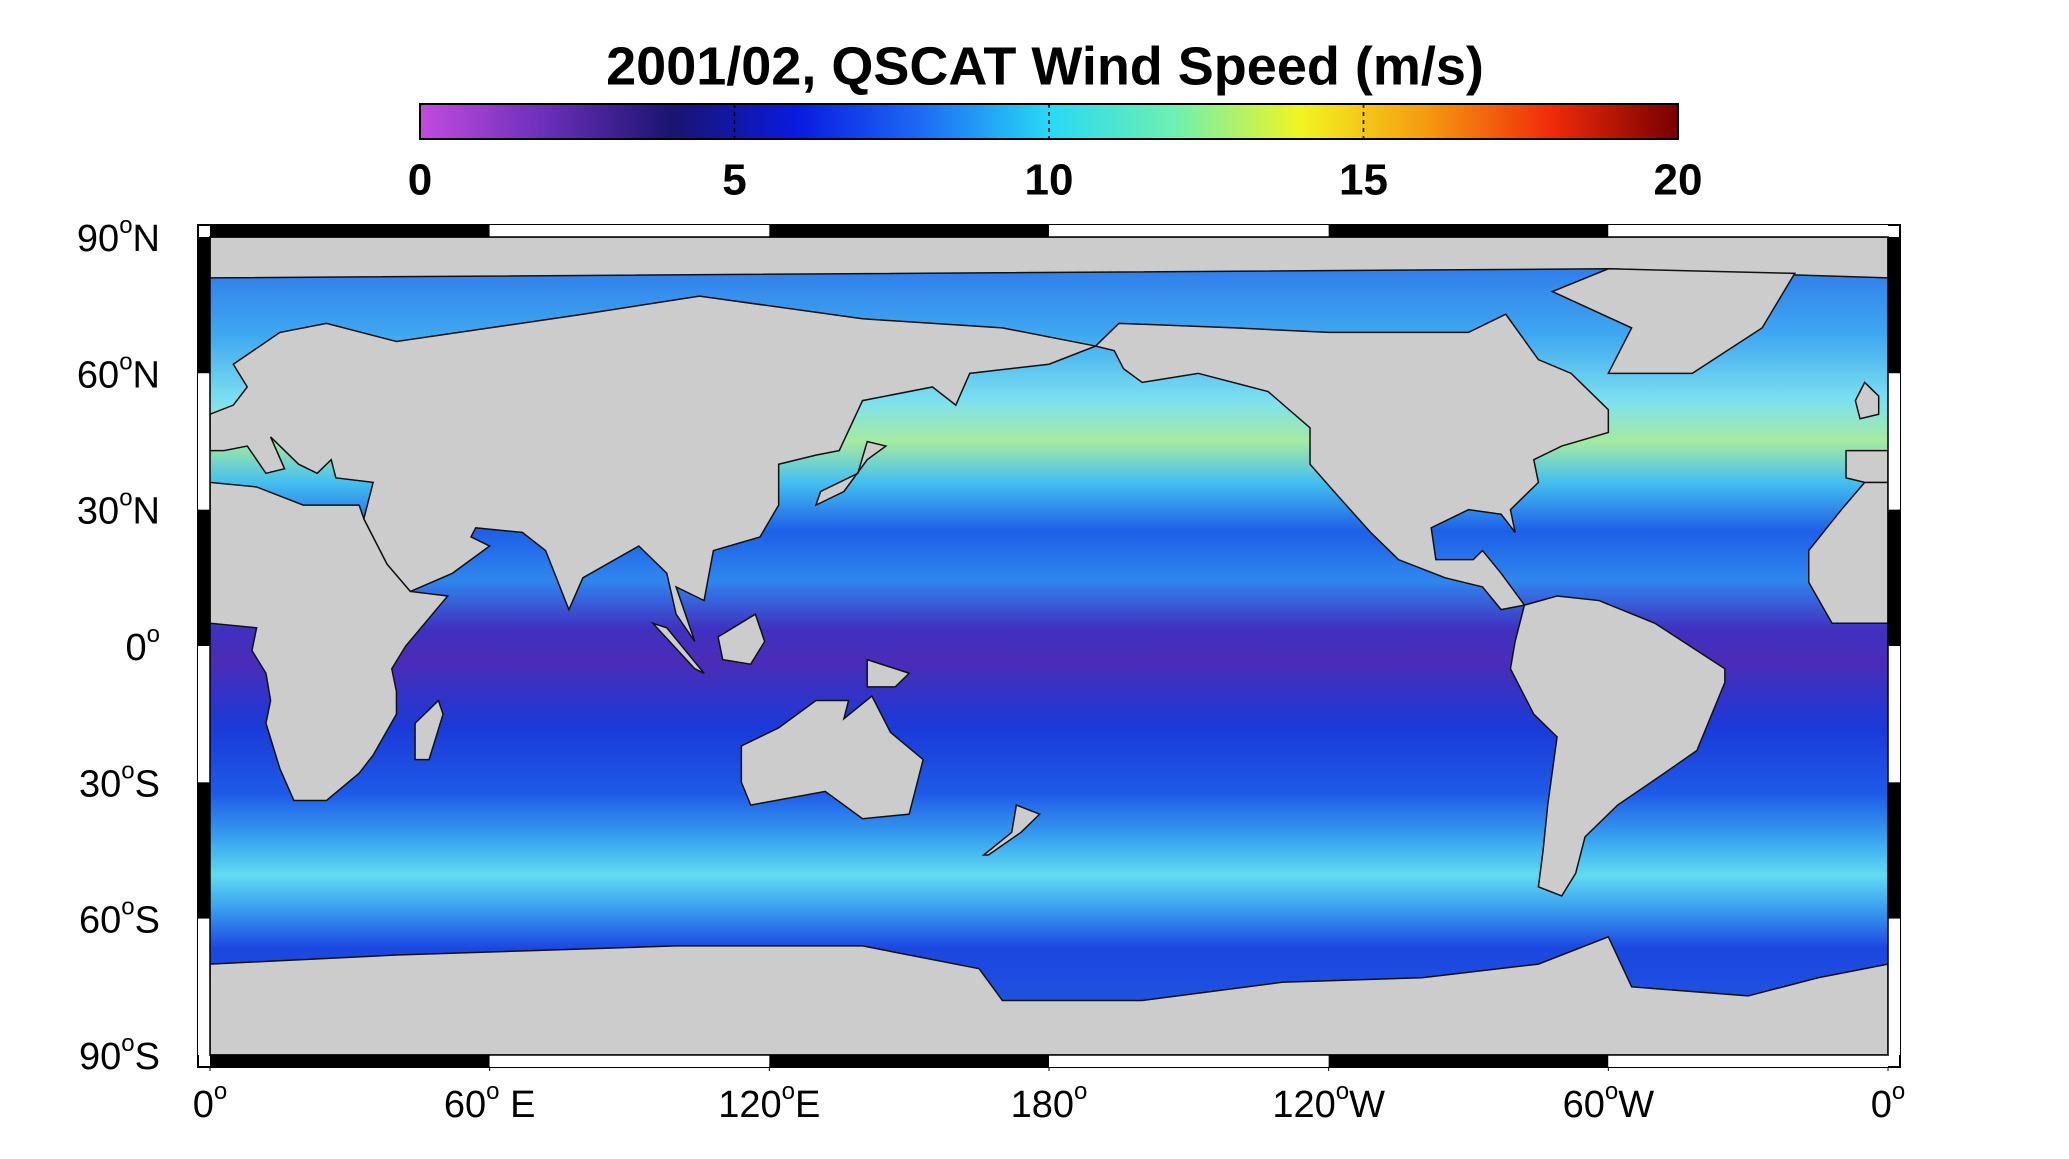 The width and height of the screenshot is (2069, 1159). I want to click on colorbar-tick-label: 0, so click(420, 180).